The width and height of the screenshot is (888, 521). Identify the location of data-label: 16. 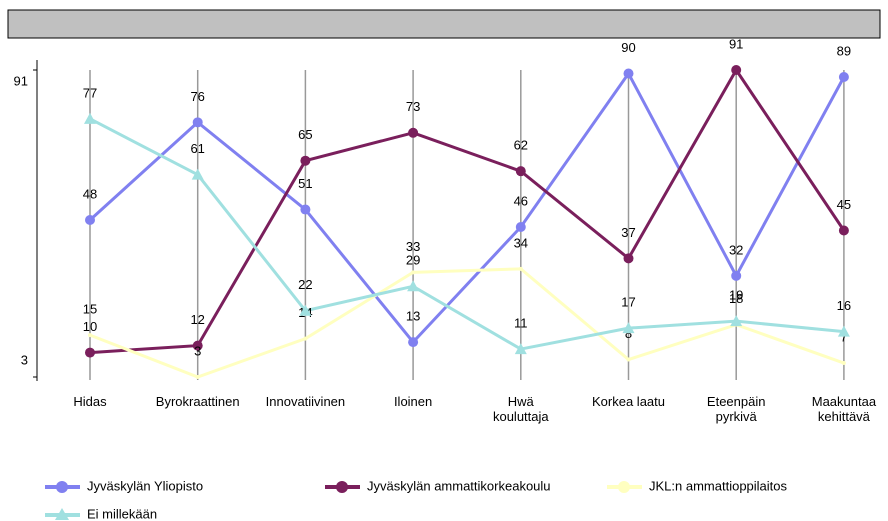
(844, 305).